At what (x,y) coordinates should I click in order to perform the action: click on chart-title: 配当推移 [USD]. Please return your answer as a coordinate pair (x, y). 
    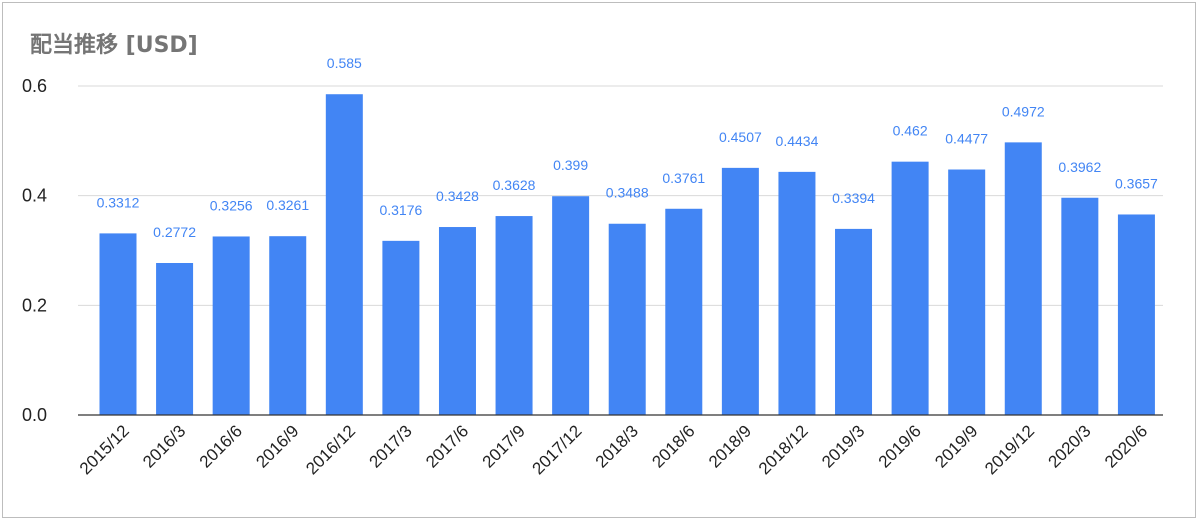
    Looking at the image, I should click on (114, 45).